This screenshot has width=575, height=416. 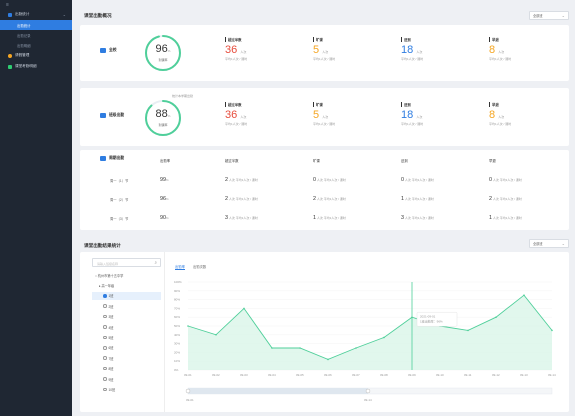 I want to click on tree-item-label: 2班, so click(x=111, y=306).